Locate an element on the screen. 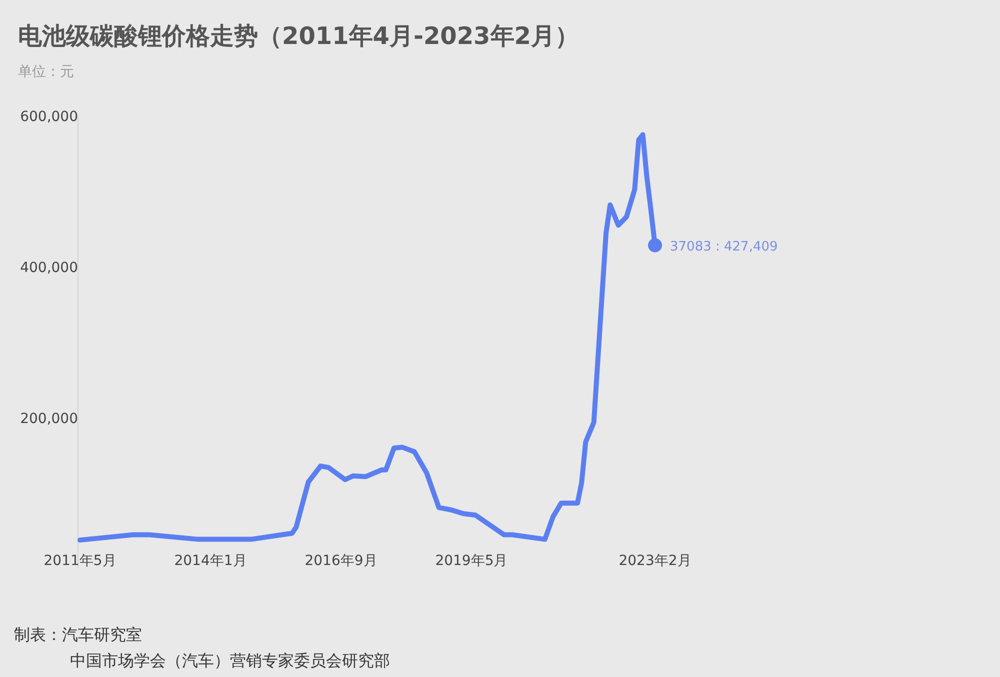 The height and width of the screenshot is (677, 1000). x-tick-label: 2011年5月 is located at coordinates (80, 561).